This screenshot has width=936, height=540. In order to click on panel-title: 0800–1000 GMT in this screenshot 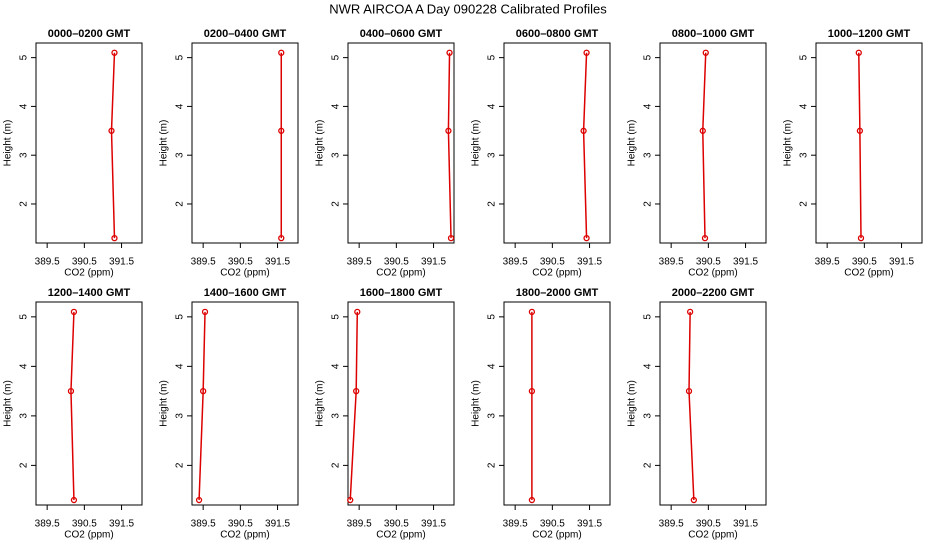, I will do `click(713, 34)`.